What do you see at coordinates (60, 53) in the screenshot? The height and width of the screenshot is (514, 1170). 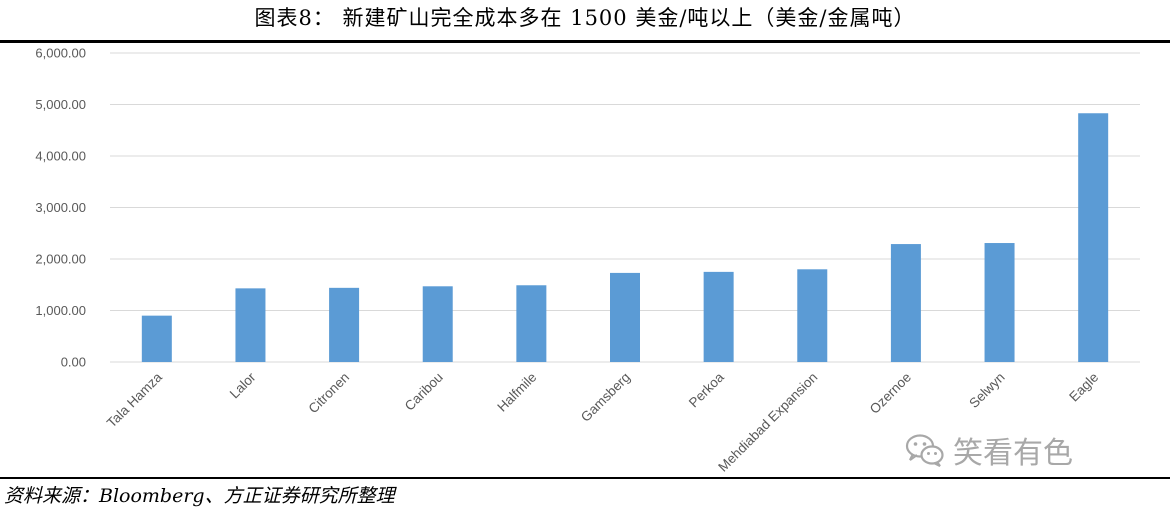 I see `y-tick-label: 6,000.00` at bounding box center [60, 53].